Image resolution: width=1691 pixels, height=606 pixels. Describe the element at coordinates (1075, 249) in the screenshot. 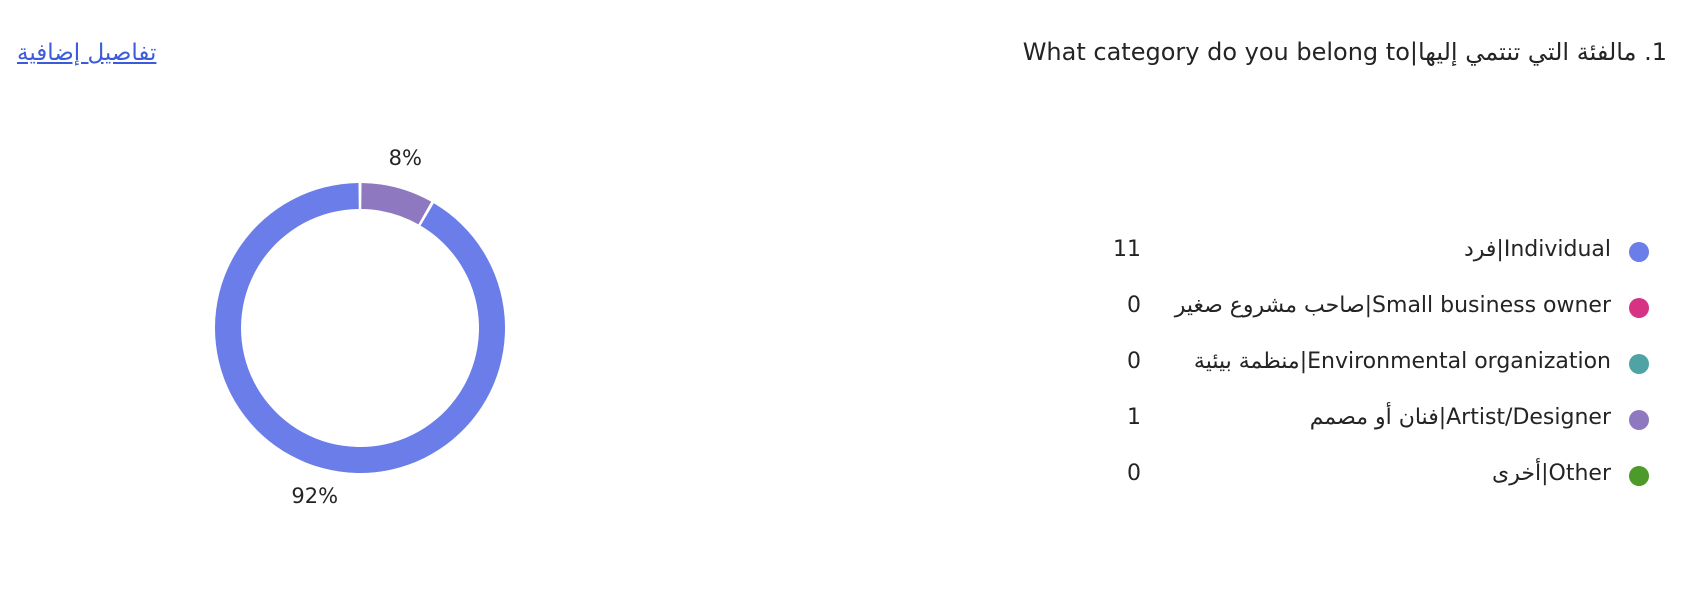

I see `legend-count: 11` at that location.